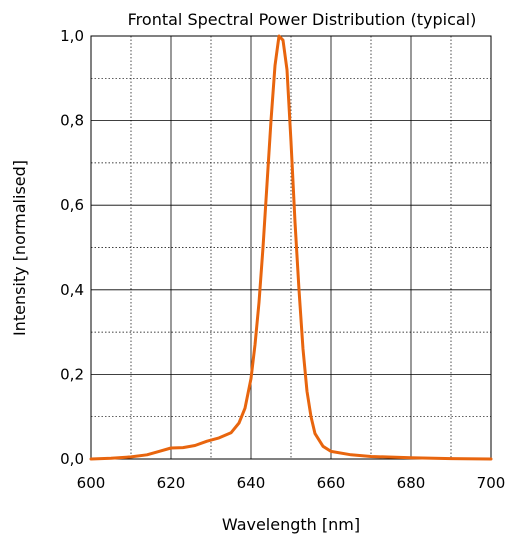  What do you see at coordinates (491, 483) in the screenshot?
I see `x-tick-label: 700` at bounding box center [491, 483].